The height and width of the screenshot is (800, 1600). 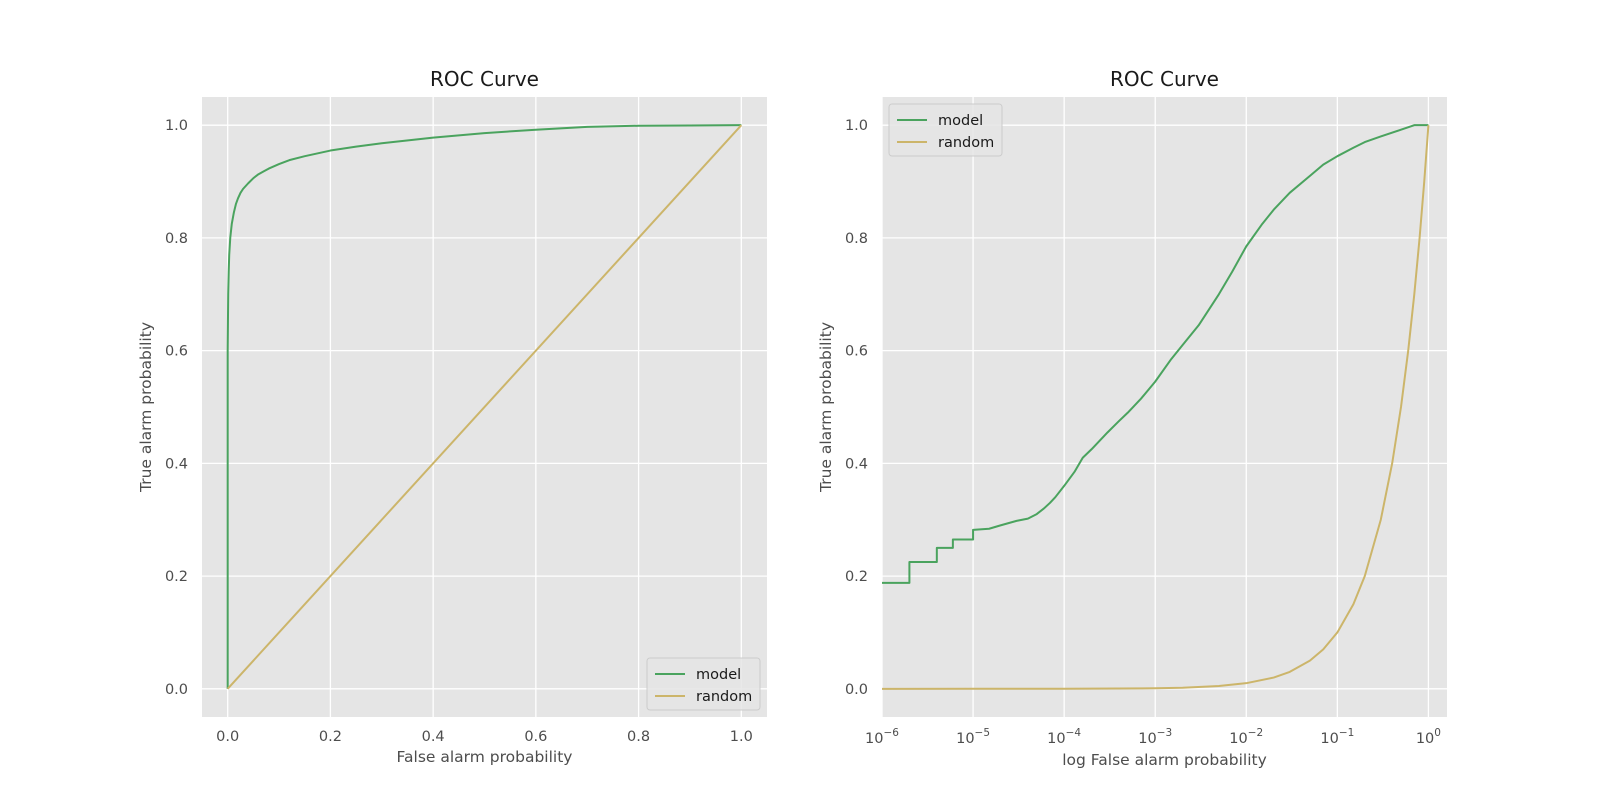 What do you see at coordinates (982, 733) in the screenshot?
I see `tick-exponent: −5` at bounding box center [982, 733].